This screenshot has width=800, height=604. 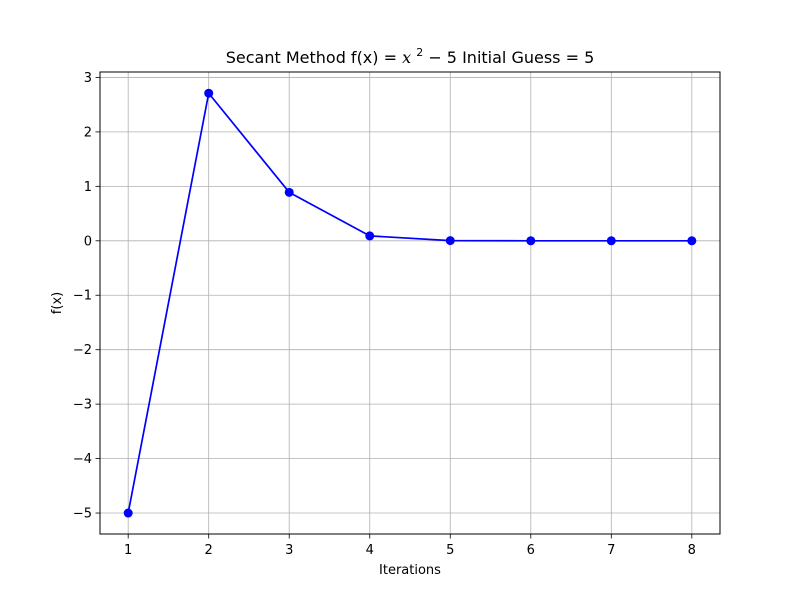 I want to click on x-tick-label: 4, so click(x=370, y=550).